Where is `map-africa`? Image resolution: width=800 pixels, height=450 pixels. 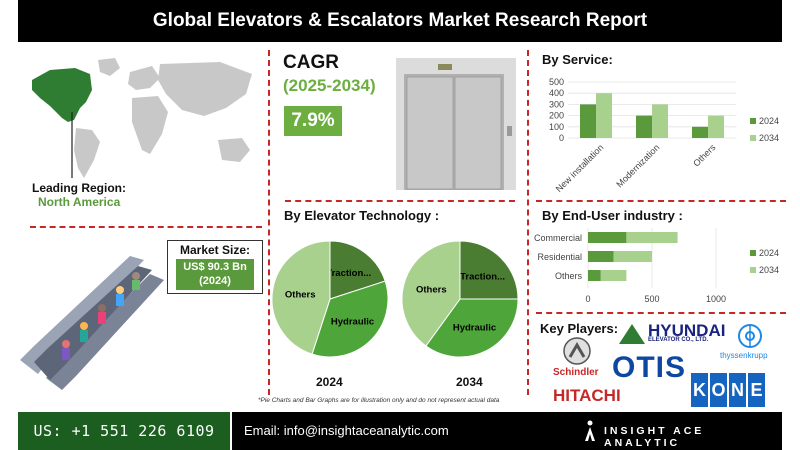
map-africa is located at coordinates (150, 125).